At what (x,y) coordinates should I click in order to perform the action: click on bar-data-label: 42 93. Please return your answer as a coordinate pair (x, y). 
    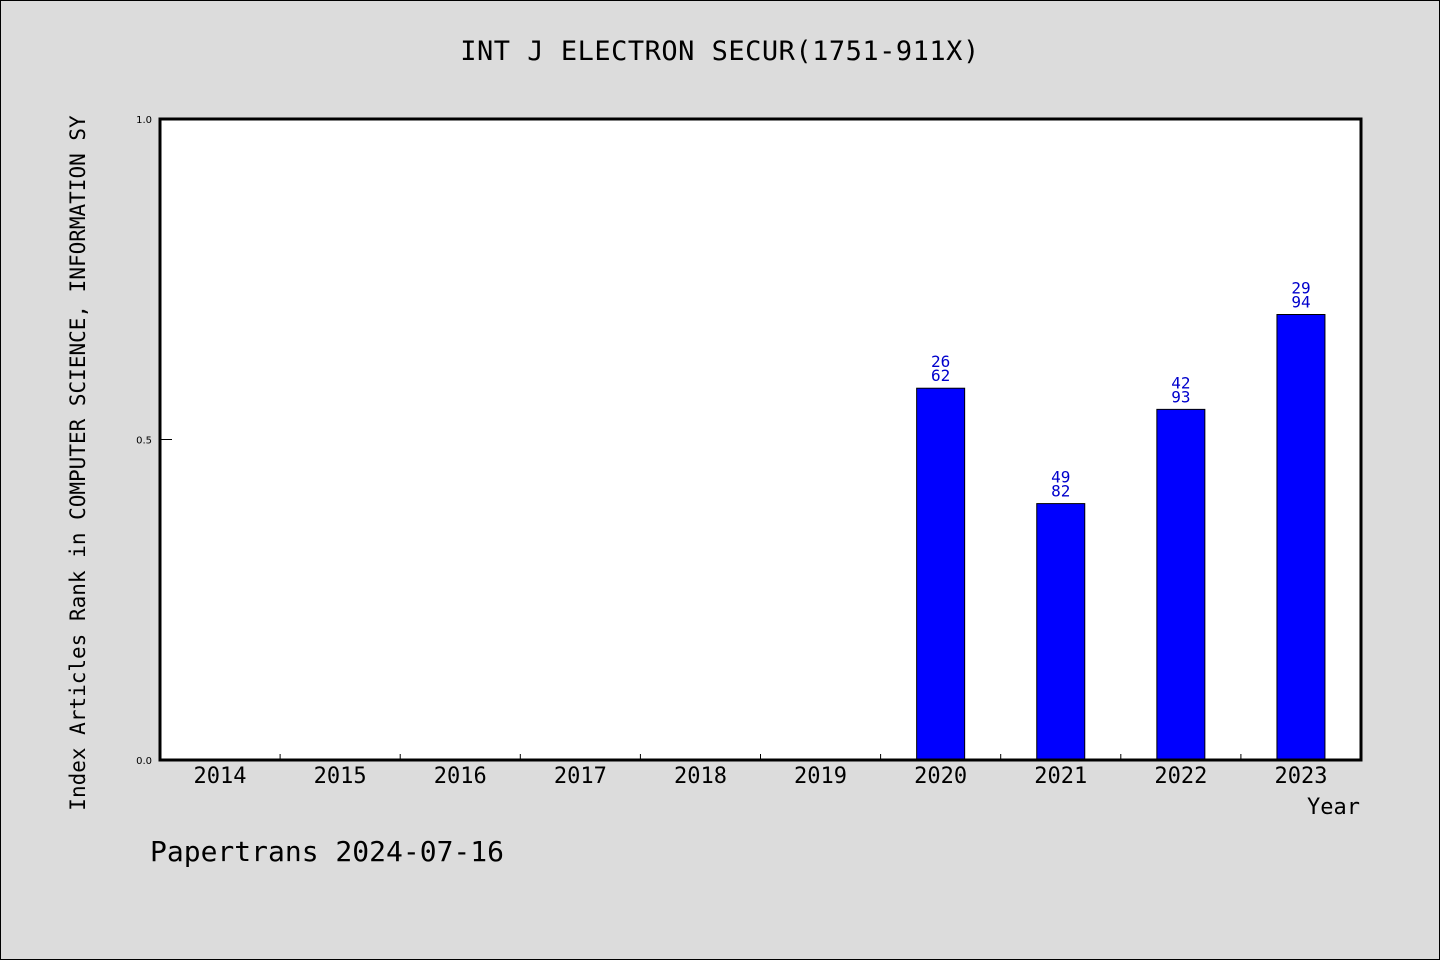
    Looking at the image, I should click on (1180, 389).